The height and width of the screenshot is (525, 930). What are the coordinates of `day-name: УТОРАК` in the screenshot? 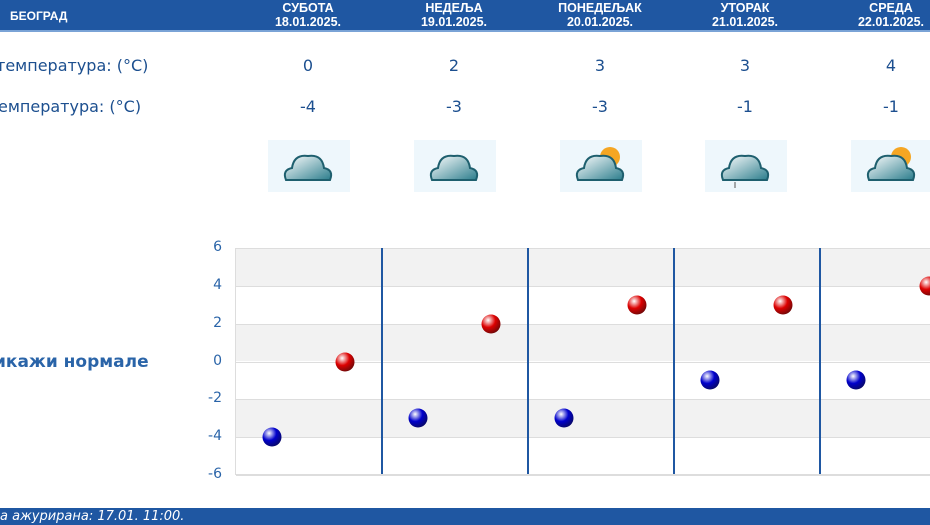 It's located at (745, 8).